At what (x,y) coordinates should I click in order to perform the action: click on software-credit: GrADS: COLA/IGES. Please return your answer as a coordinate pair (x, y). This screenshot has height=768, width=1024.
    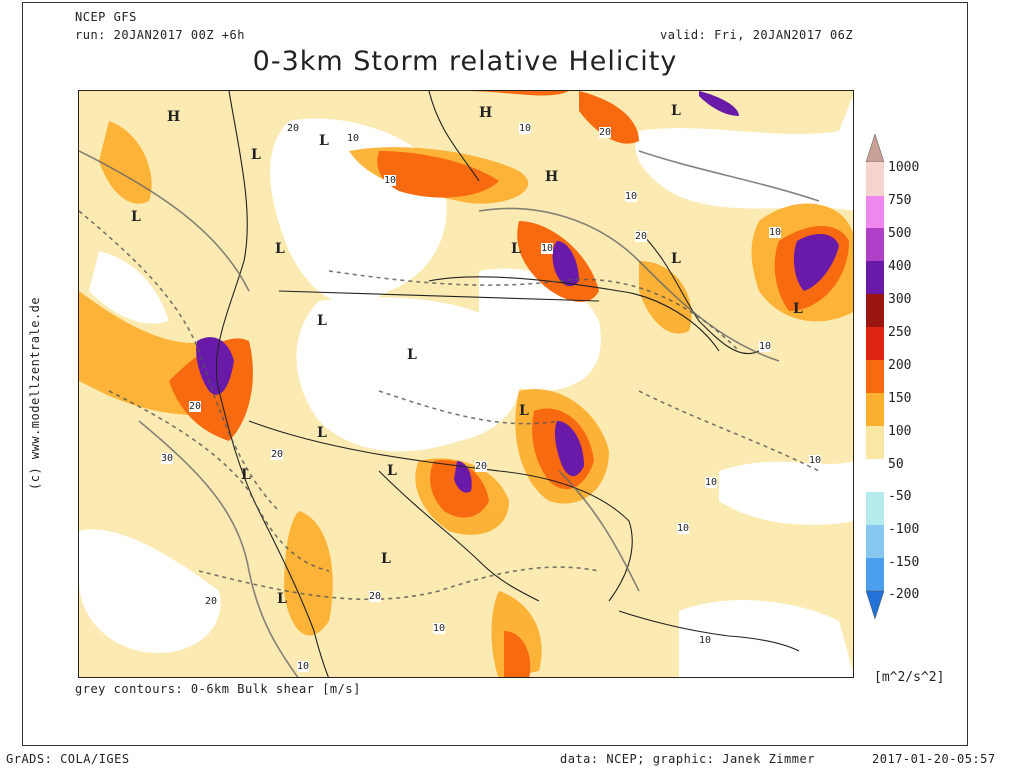
    Looking at the image, I should click on (68, 759).